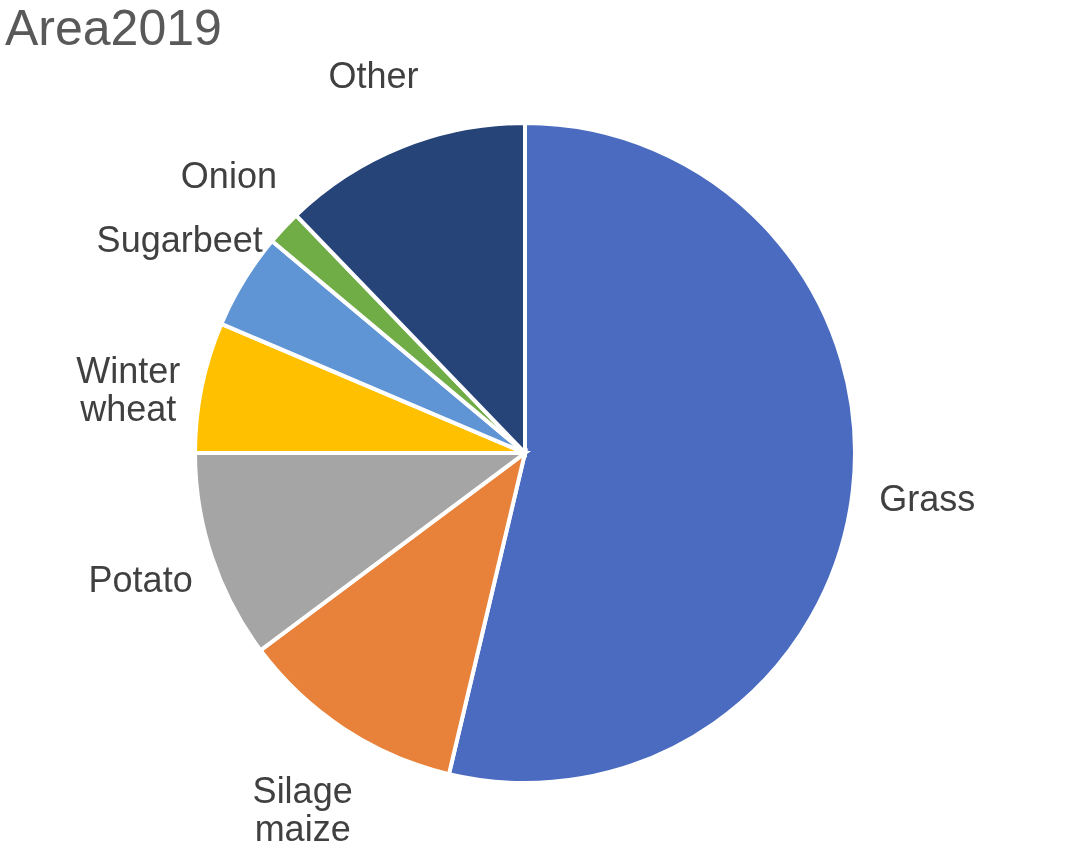 This screenshot has height=863, width=1080. I want to click on slice-label: Sugarbeet, so click(179, 240).